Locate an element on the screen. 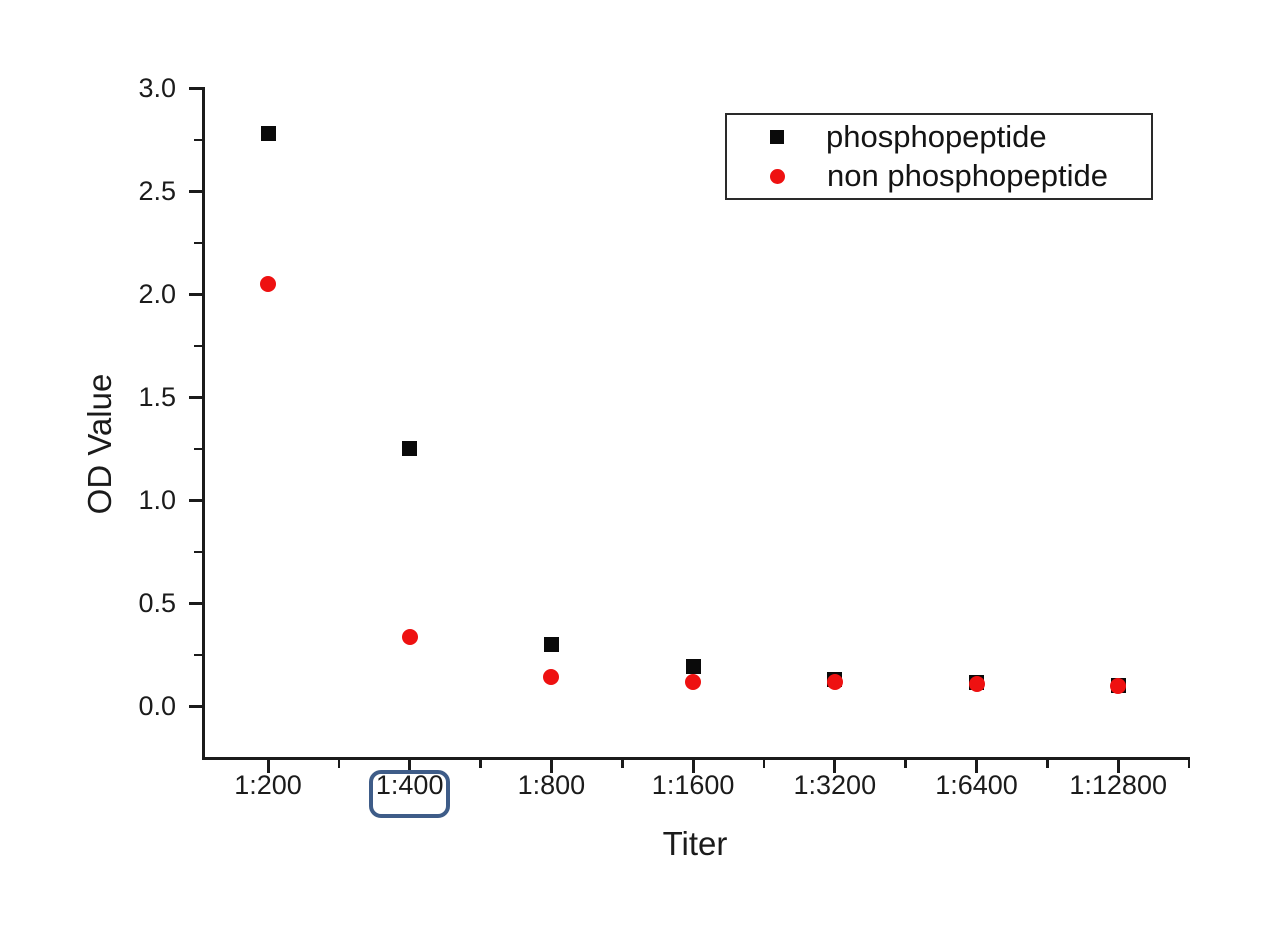 The image size is (1266, 933). x-axis-title: Titer is located at coordinates (695, 843).